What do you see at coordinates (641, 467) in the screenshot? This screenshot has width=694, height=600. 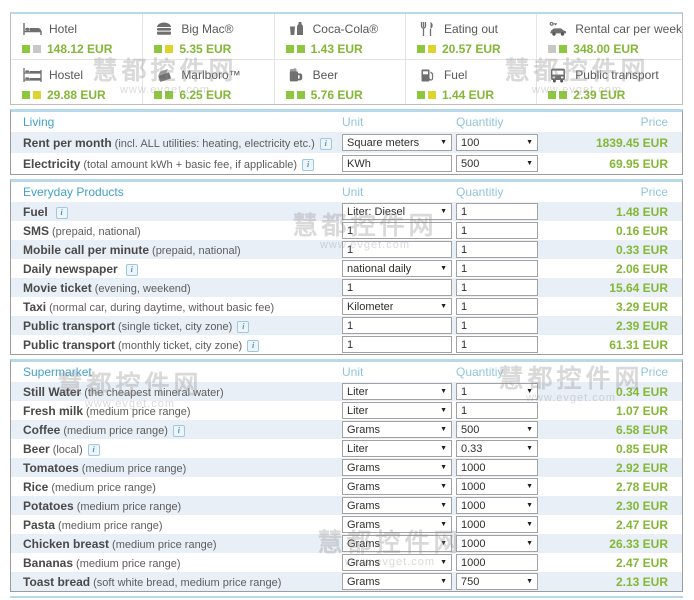 I see `price-value: 2.92 EUR` at bounding box center [641, 467].